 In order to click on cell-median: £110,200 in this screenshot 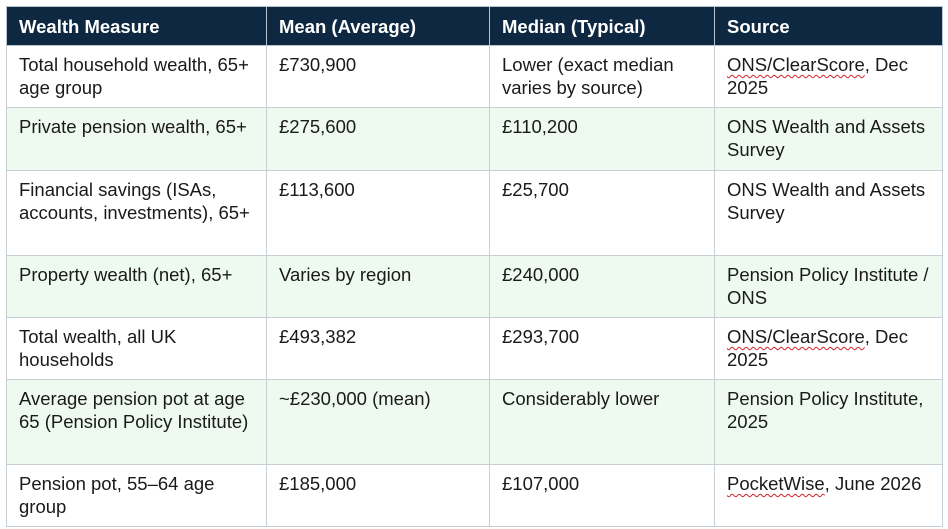, I will do `click(602, 139)`.